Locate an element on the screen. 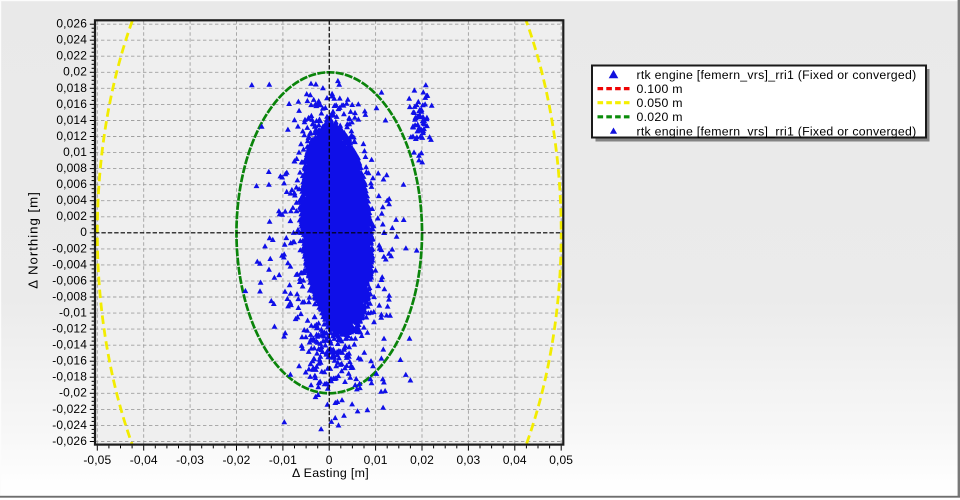 The height and width of the screenshot is (500, 960). svg-text: -0,026 is located at coordinates (69, 441).